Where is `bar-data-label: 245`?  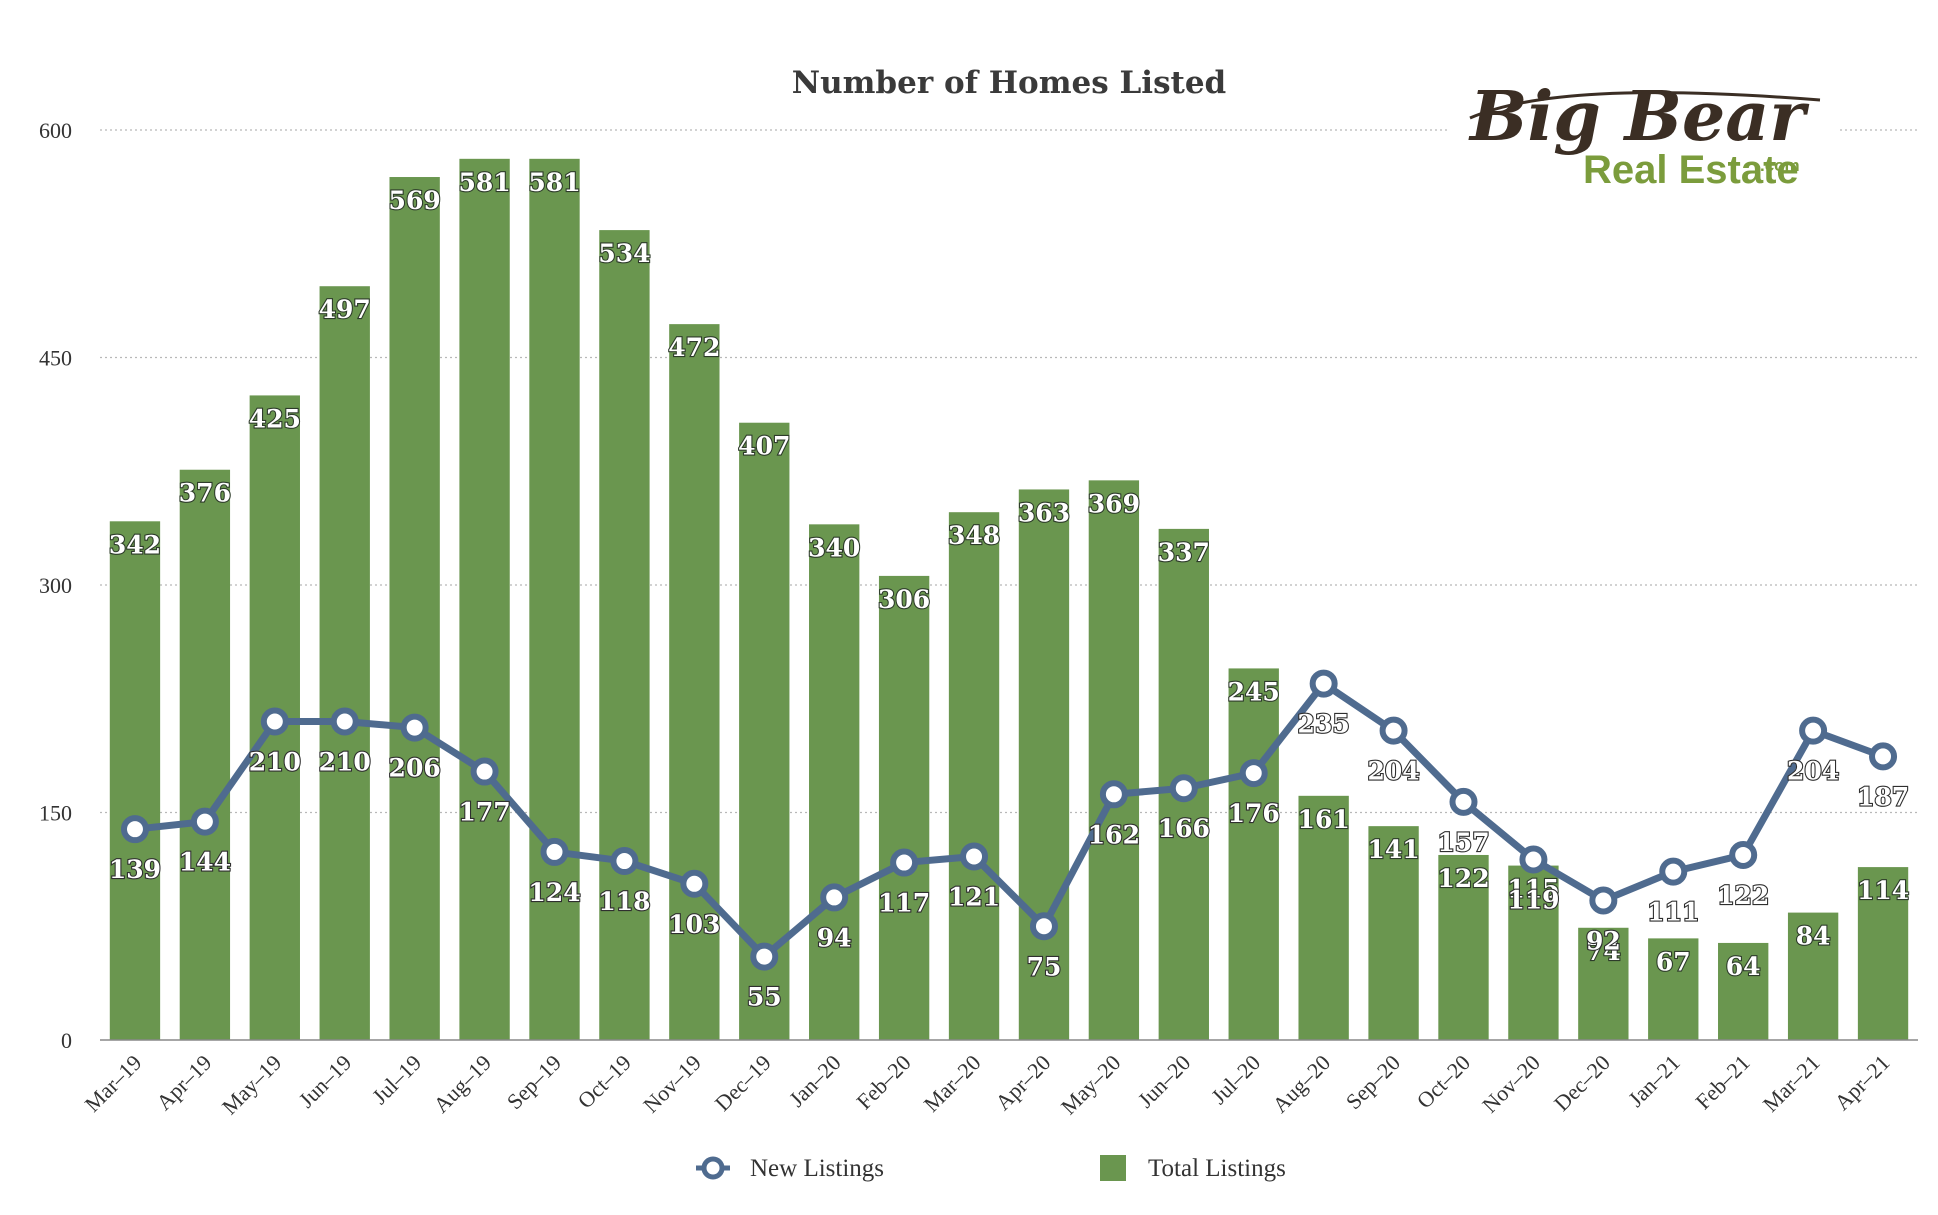
bar-data-label: 245 is located at coordinates (1254, 691).